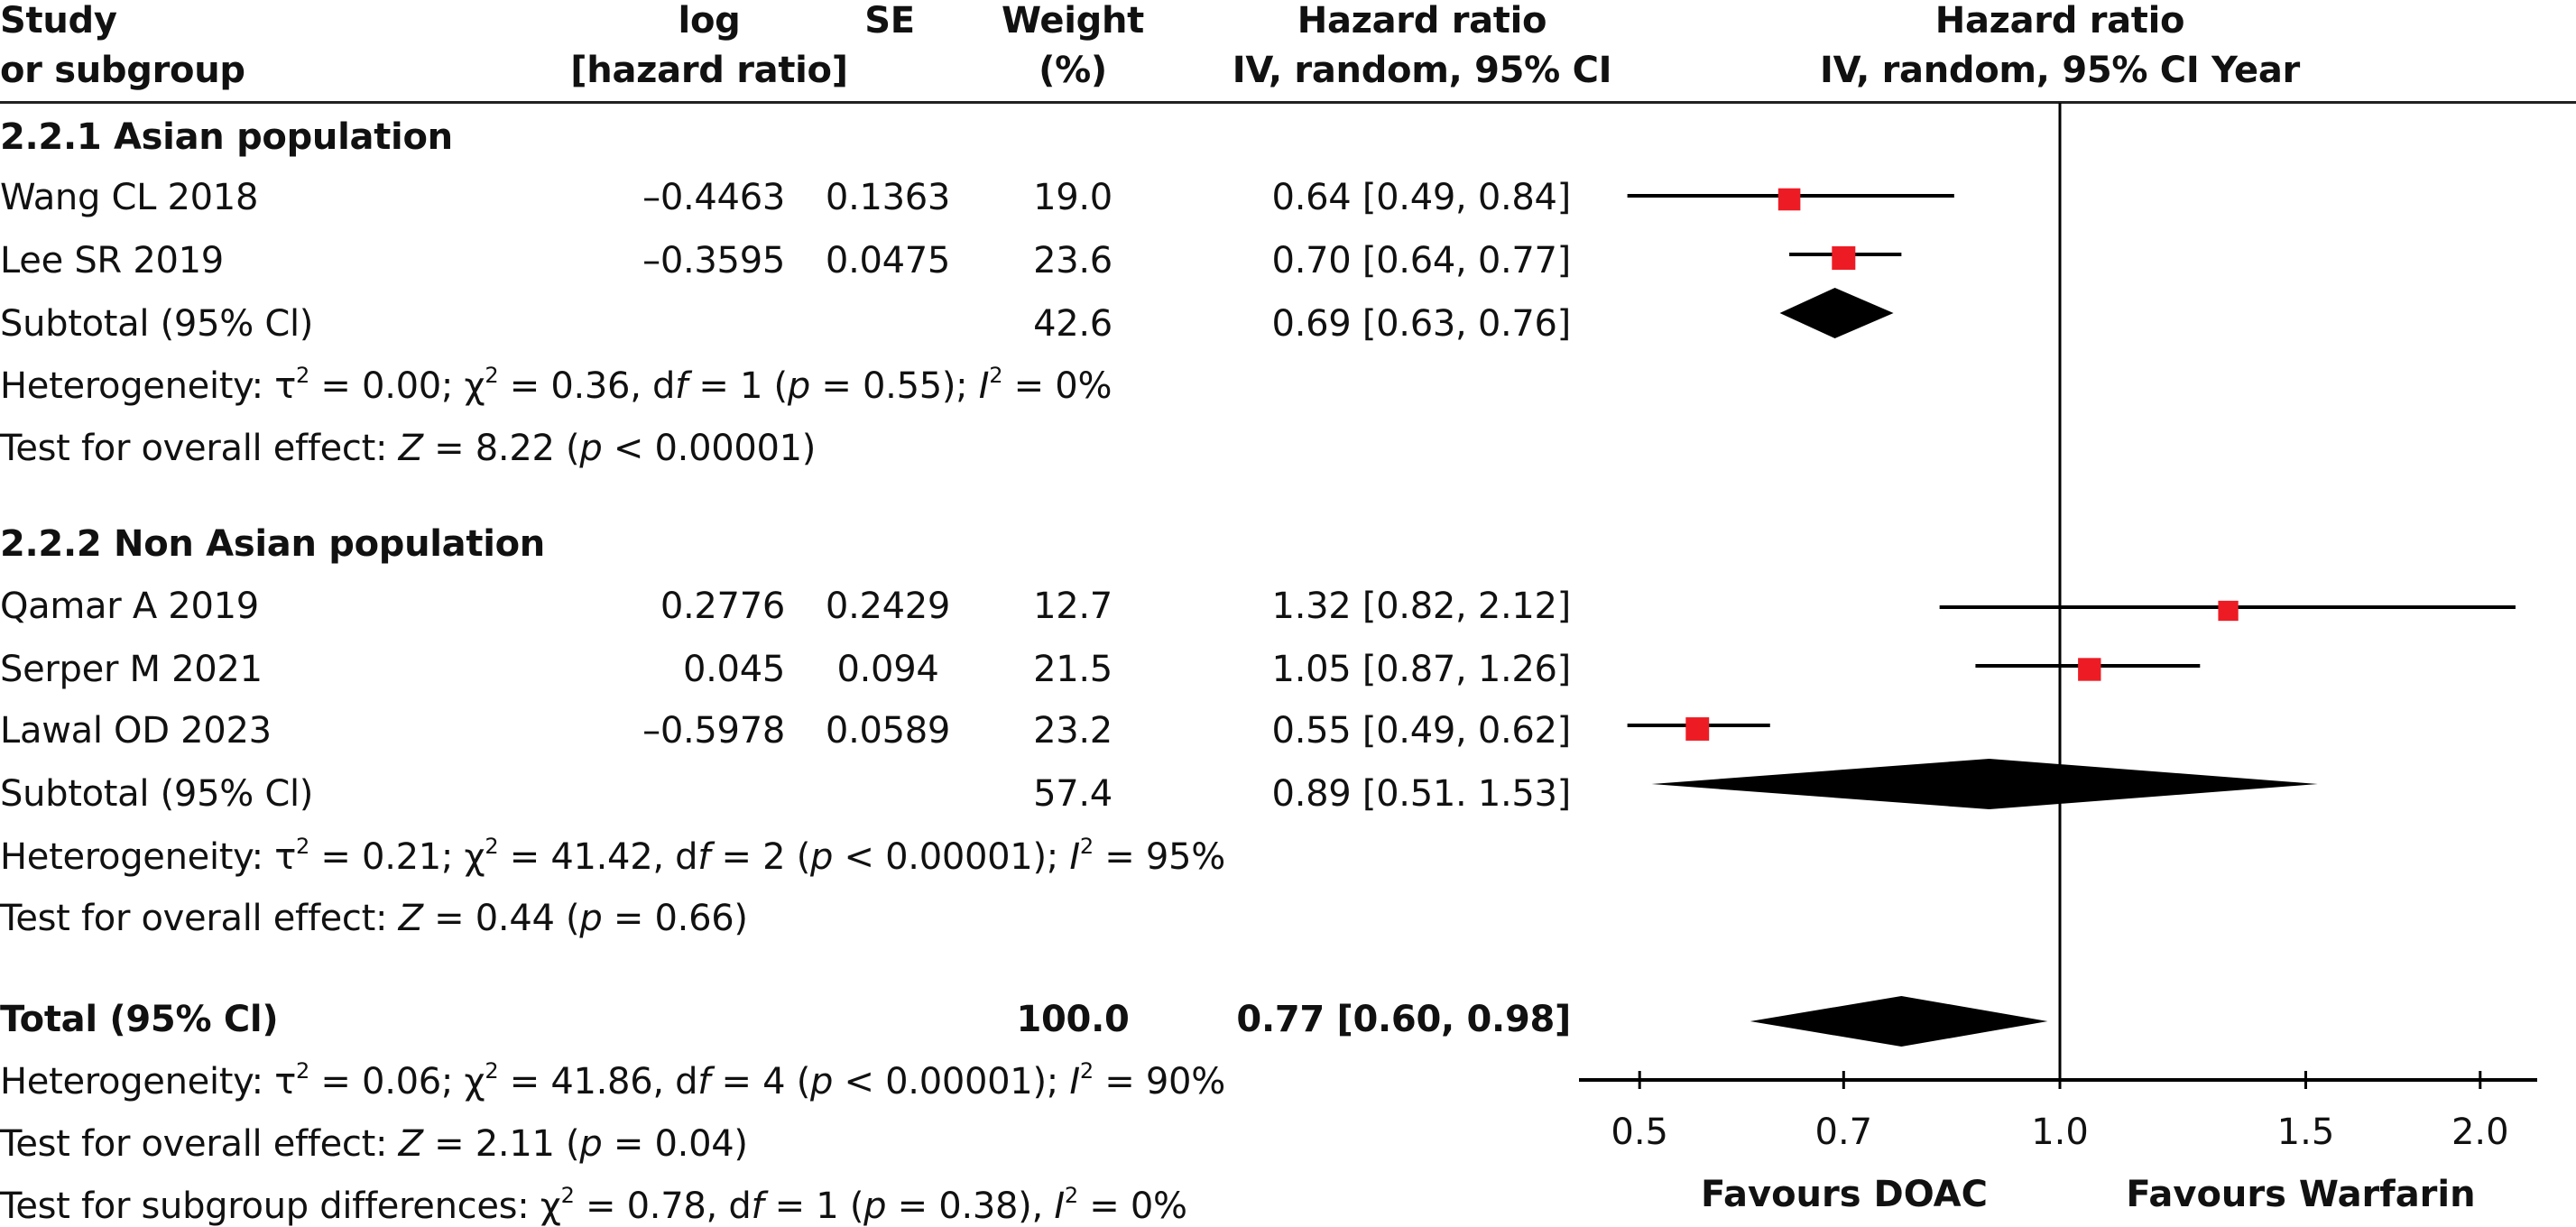 Image resolution: width=2576 pixels, height=1227 pixels. I want to click on weight-value: 21.5, so click(1073, 669).